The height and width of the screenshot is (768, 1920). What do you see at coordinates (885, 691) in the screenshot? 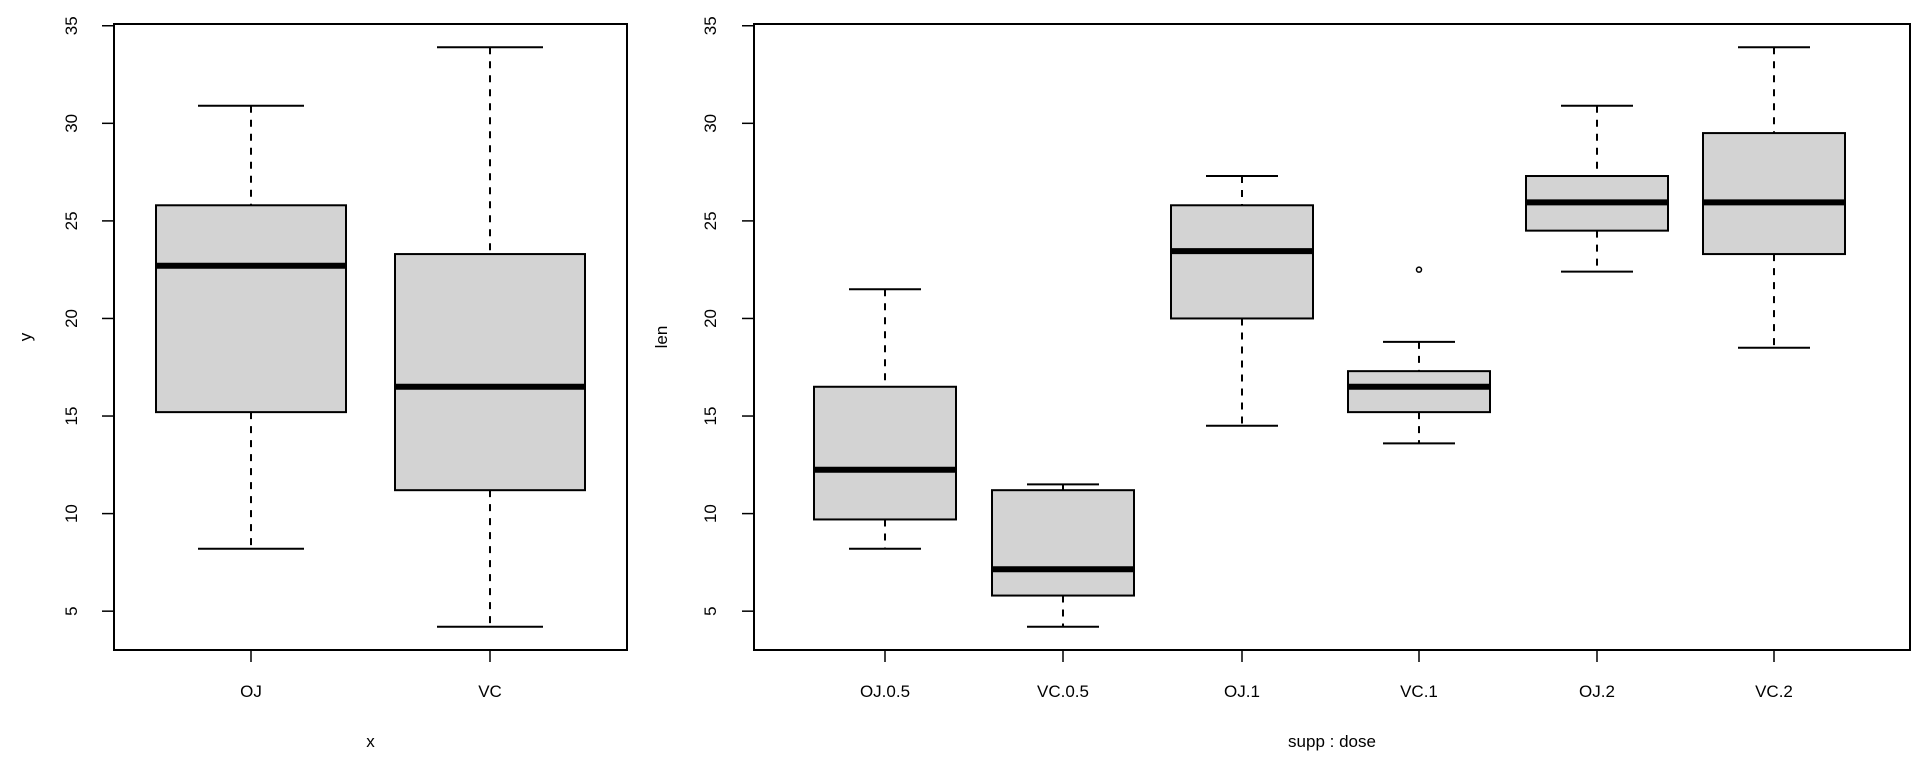
I see `x-tick-label: OJ.0.5` at bounding box center [885, 691].